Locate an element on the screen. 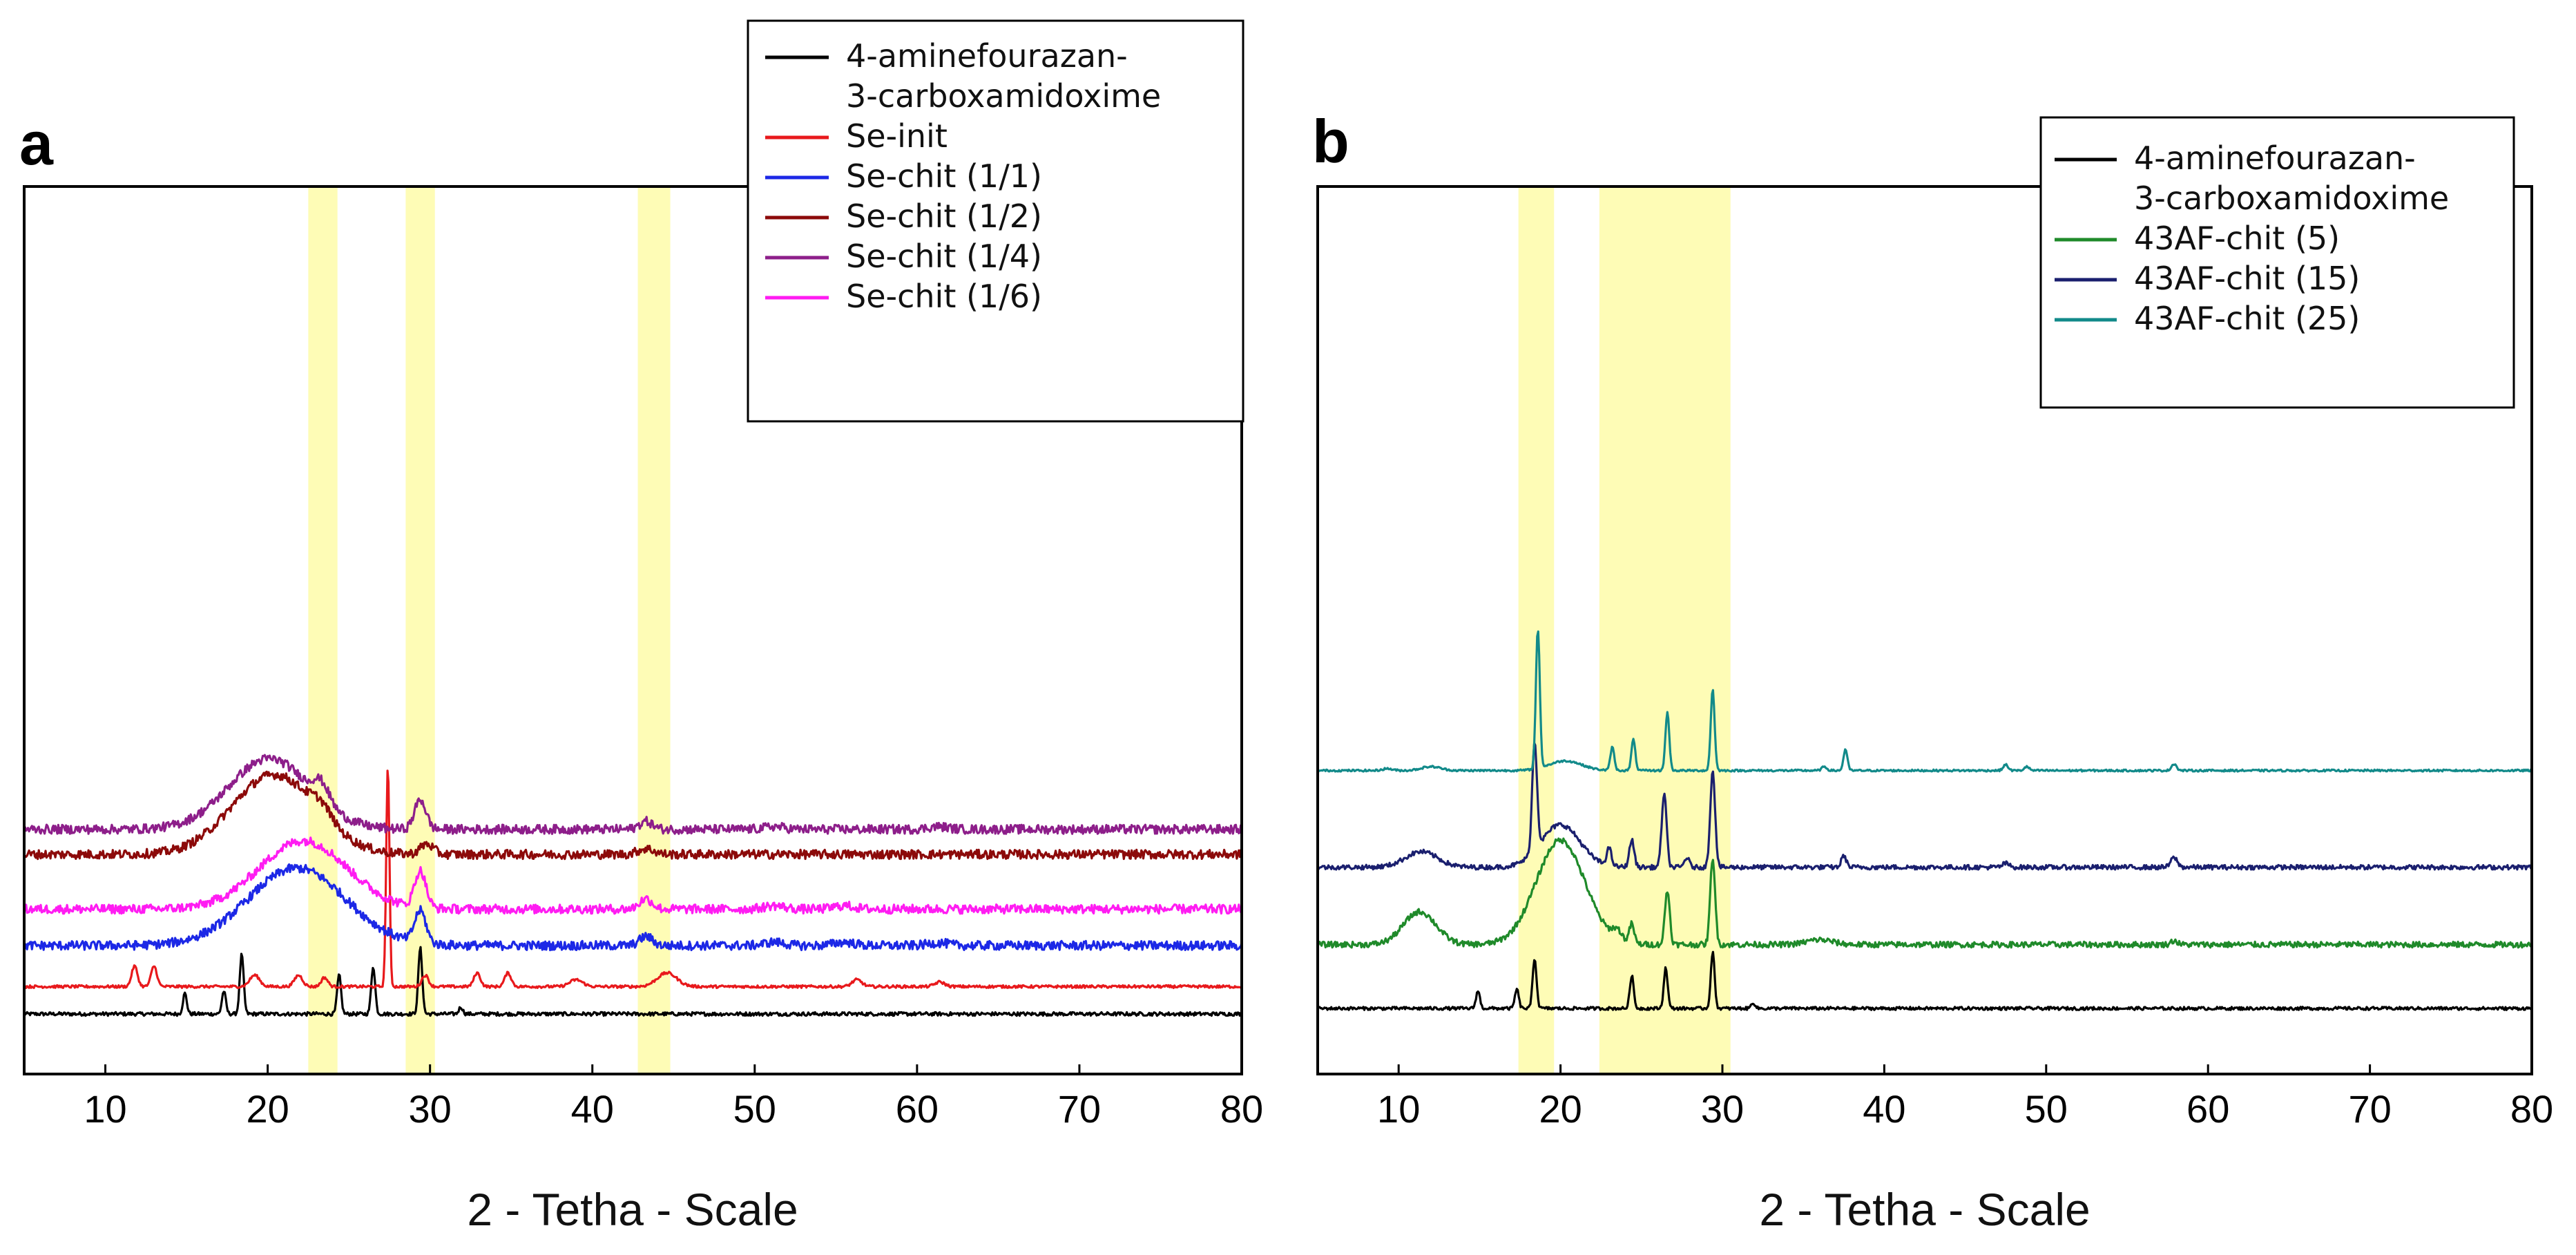 This screenshot has width=2576, height=1255. panel-b-legend-box is located at coordinates (2277, 262).